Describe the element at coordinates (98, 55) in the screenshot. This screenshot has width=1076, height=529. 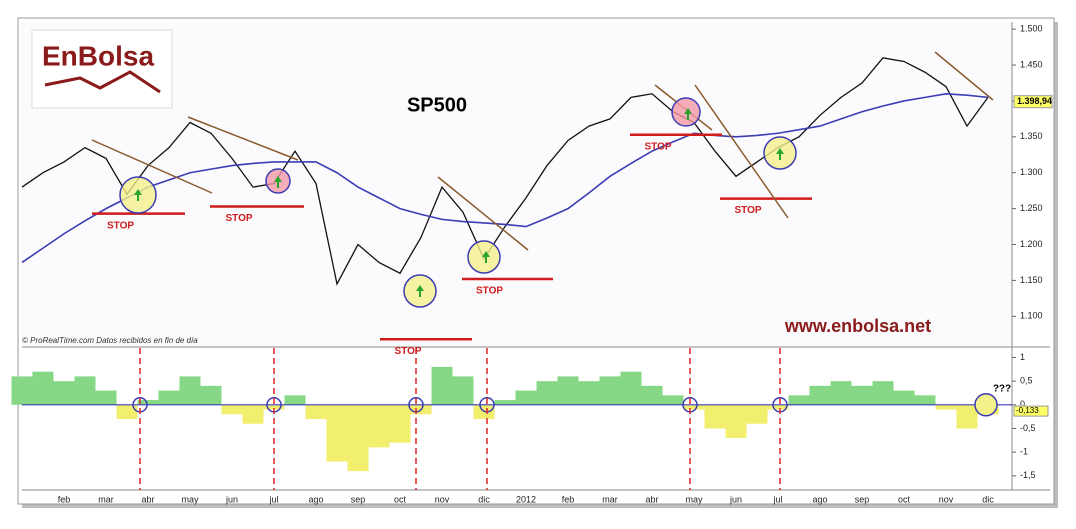
I see `logo-text: EnBolsa` at that location.